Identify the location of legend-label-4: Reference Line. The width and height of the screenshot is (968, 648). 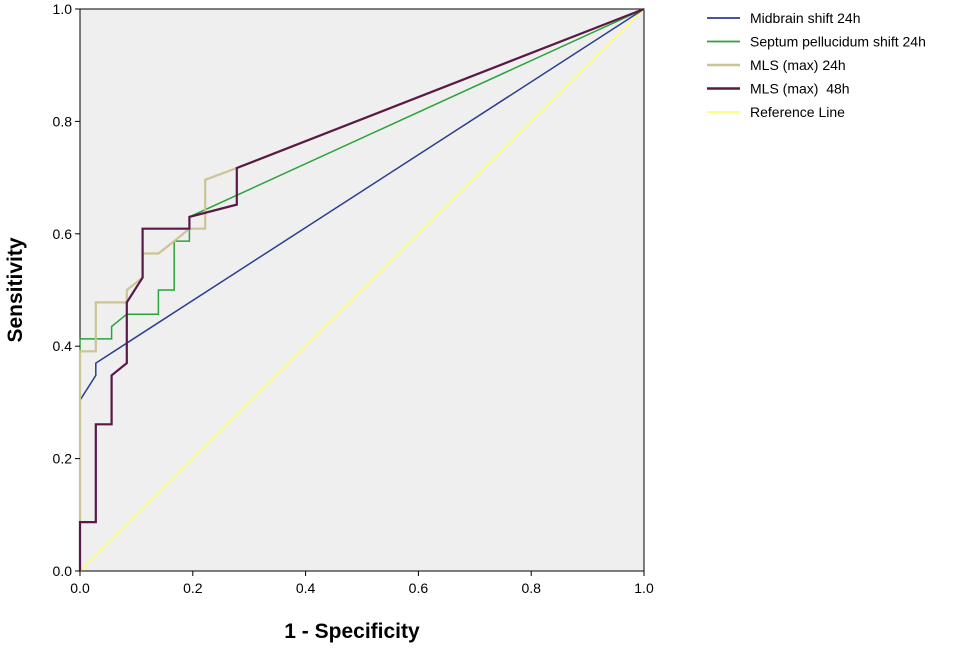
(797, 112).